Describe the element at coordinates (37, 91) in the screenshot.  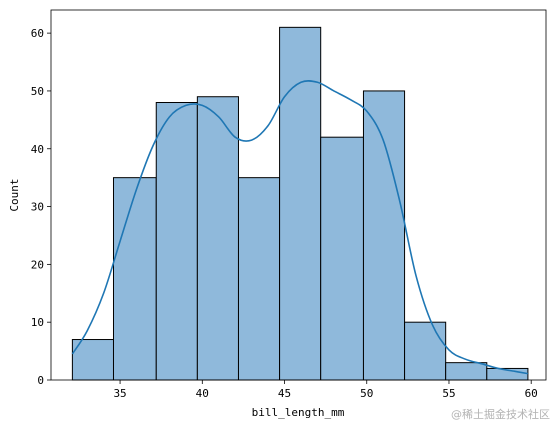
I see `y-tick-label: 50` at that location.